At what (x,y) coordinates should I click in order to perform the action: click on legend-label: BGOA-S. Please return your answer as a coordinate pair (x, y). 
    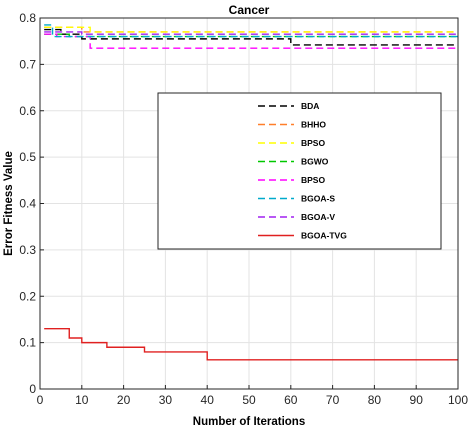
    Looking at the image, I should click on (318, 199).